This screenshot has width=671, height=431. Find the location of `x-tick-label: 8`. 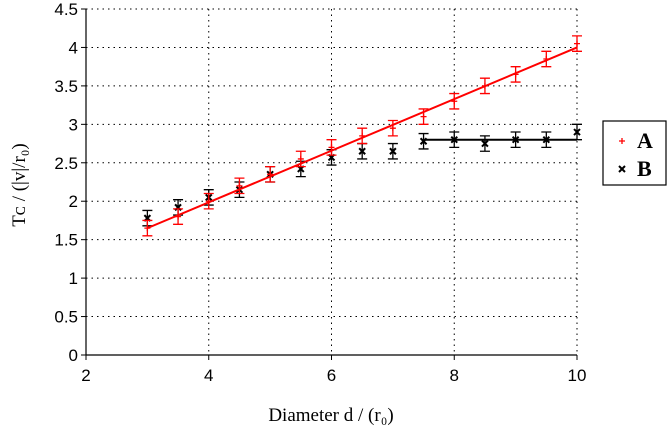

x-tick-label: 8 is located at coordinates (454, 375).